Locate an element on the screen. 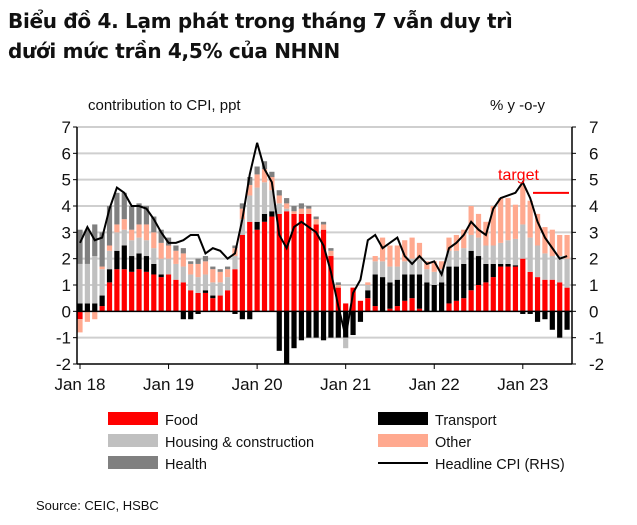  y-tick-label-right: 1 is located at coordinates (593, 285).